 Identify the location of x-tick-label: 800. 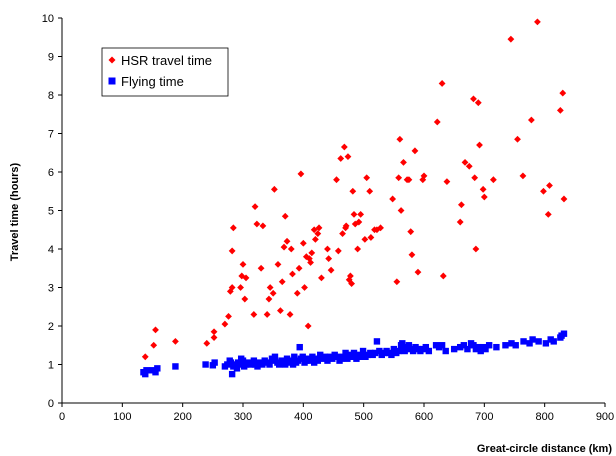
(544, 417).